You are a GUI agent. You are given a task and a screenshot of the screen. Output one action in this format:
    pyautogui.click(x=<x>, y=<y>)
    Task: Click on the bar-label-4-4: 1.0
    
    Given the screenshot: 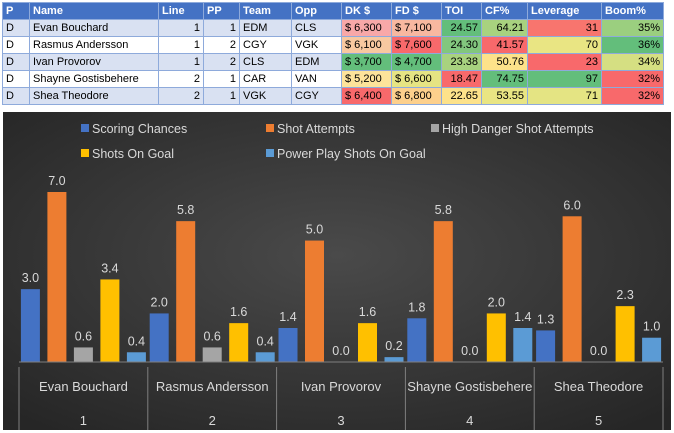 What is the action you would take?
    pyautogui.click(x=651, y=327)
    